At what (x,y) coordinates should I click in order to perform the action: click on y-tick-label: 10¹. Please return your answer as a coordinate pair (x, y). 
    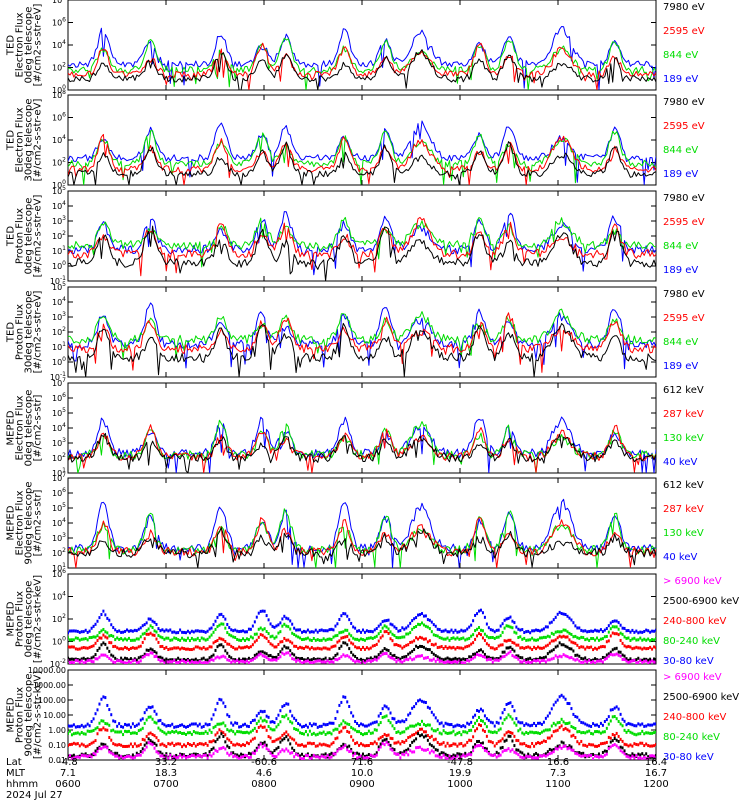
    Looking at the image, I should click on (59, 346).